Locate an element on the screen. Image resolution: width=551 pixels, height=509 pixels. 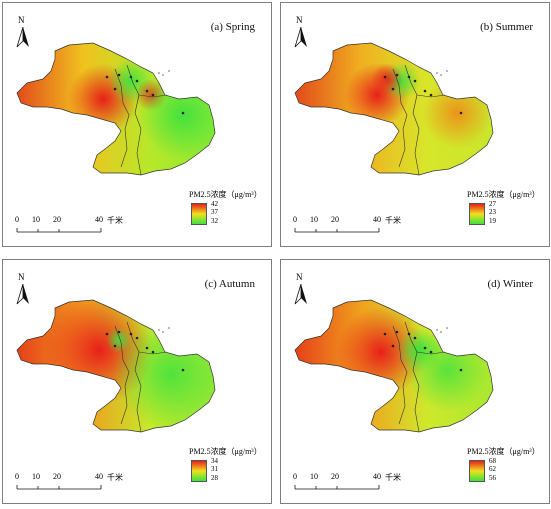
legend: PM2.5浓度（μg/m³） 68 62 56 is located at coordinates (509, 468).